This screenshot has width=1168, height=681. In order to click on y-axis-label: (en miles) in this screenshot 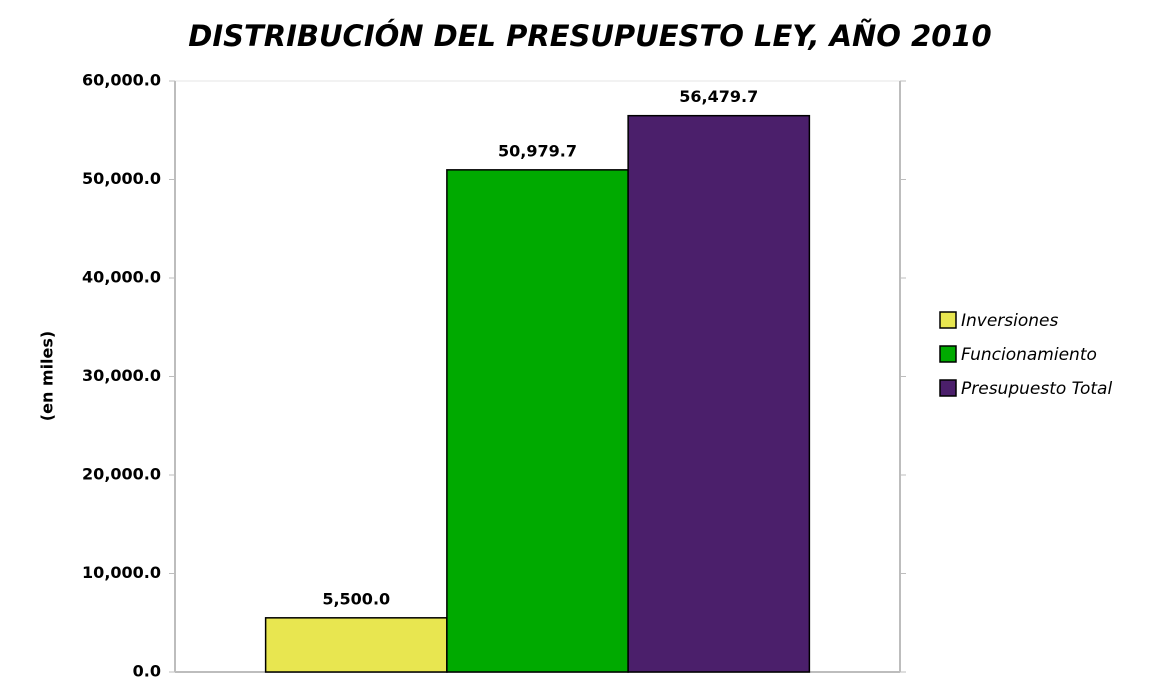, I will do `click(47, 376)`.